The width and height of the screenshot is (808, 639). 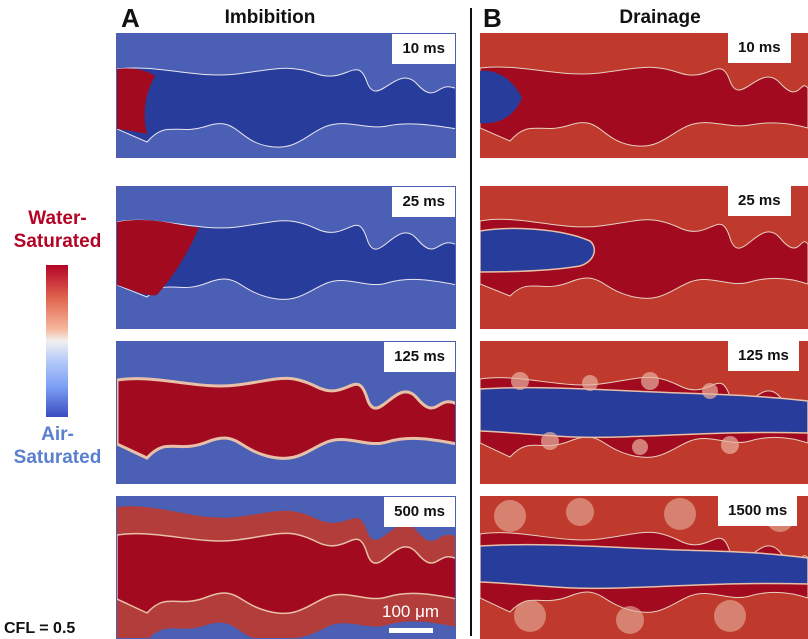 What do you see at coordinates (759, 48) in the screenshot?
I see `drainage-time-1: 10 ms` at bounding box center [759, 48].